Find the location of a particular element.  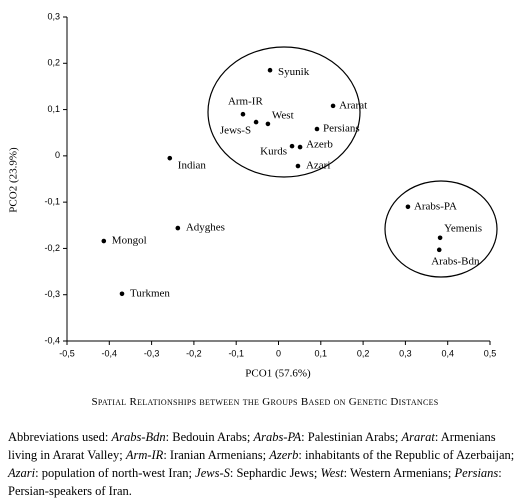

y-axis-title: PCO2 (23.9%) is located at coordinates (14, 180).